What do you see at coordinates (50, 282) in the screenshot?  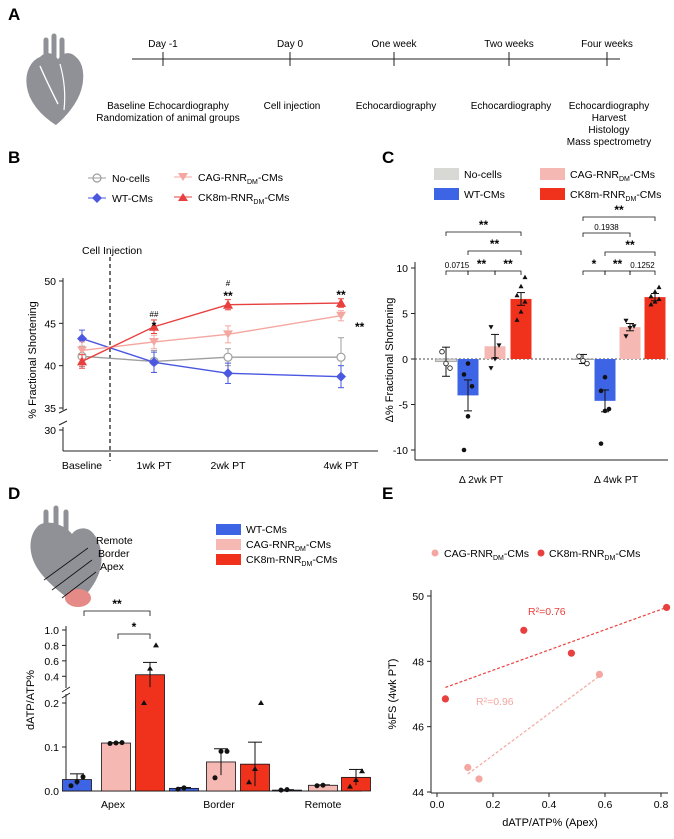 I see `b-y-tick-label: 50` at bounding box center [50, 282].